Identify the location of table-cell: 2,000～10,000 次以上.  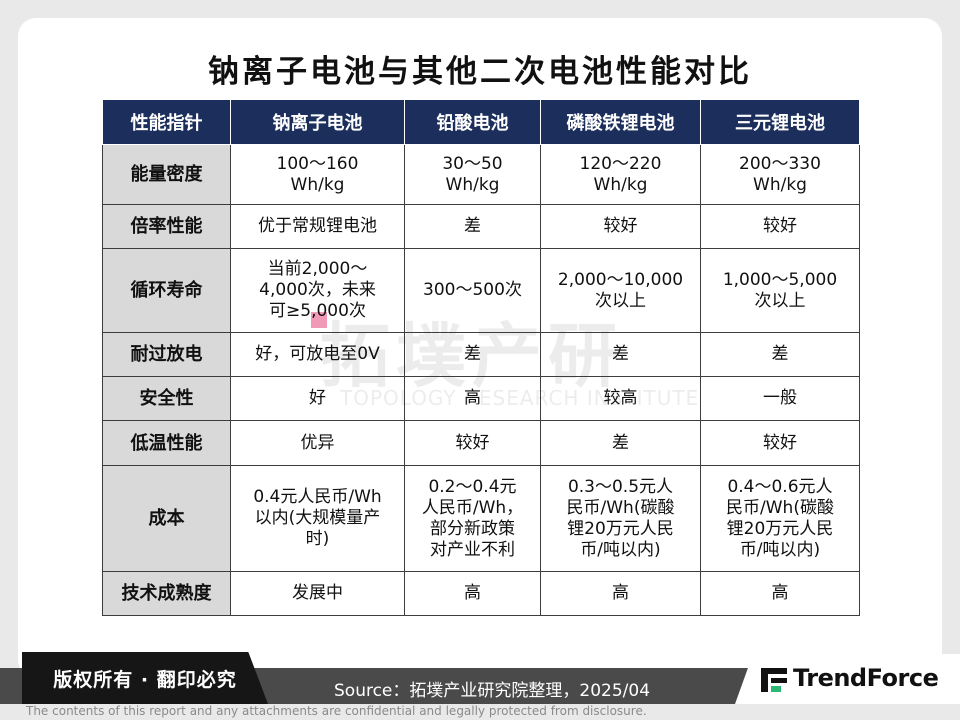
(620, 290).